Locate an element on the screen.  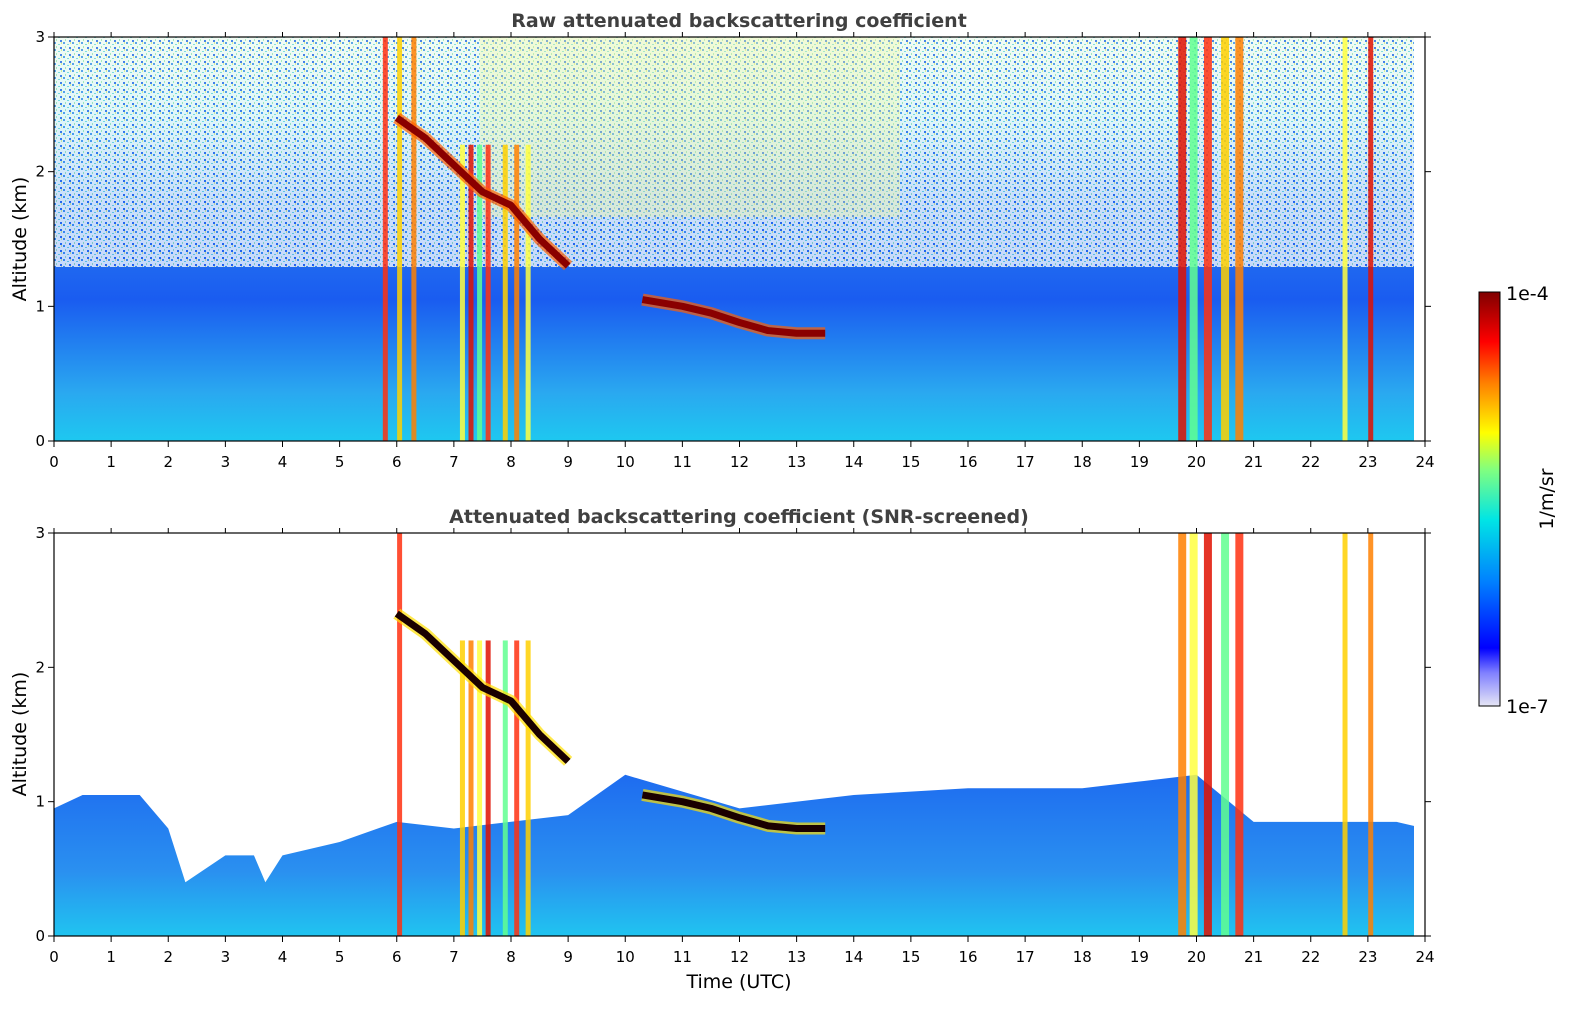
colorbar: 1e-4 1e-7 1/m/sr is located at coordinates (1518, 500).